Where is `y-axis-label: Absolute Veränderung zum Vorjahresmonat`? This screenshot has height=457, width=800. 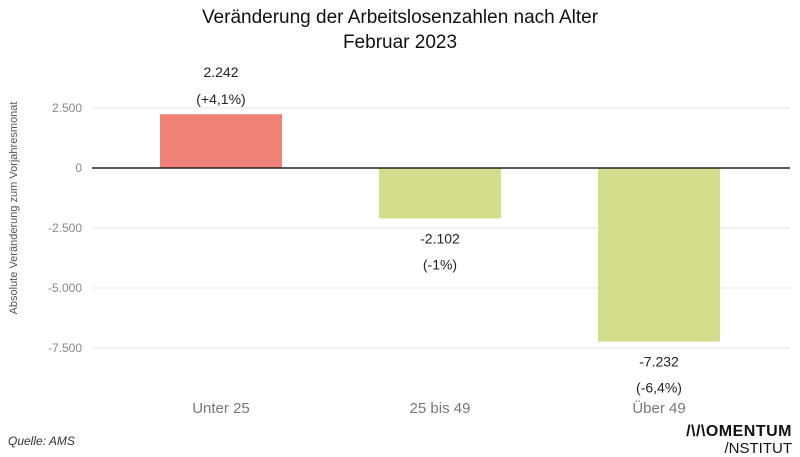
y-axis-label: Absolute Veränderung zum Vorjahresmonat is located at coordinates (14, 208).